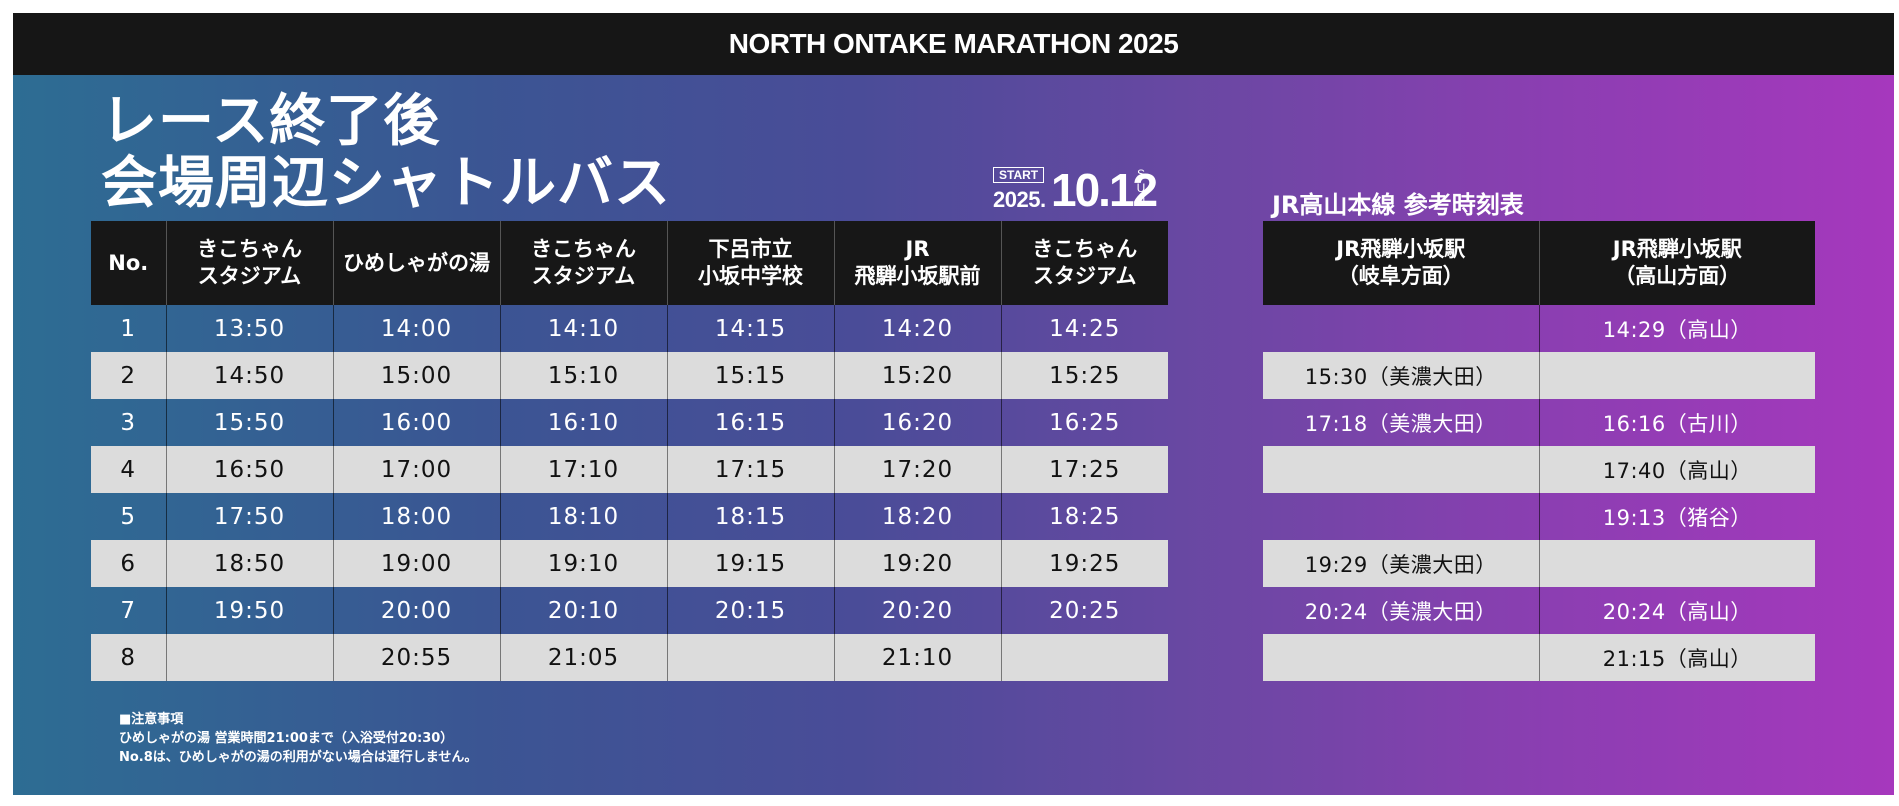 Image resolution: width=1899 pixels, height=806 pixels. Describe the element at coordinates (1140, 174) in the screenshot. I see `weekday-letter: S` at that location.